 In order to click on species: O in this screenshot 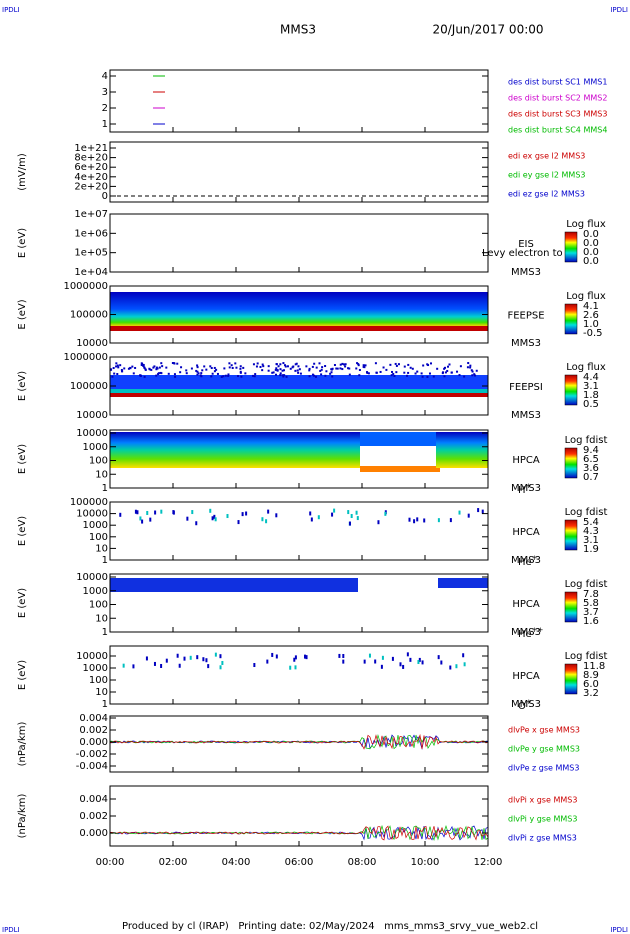, I will do `click(522, 706)`.